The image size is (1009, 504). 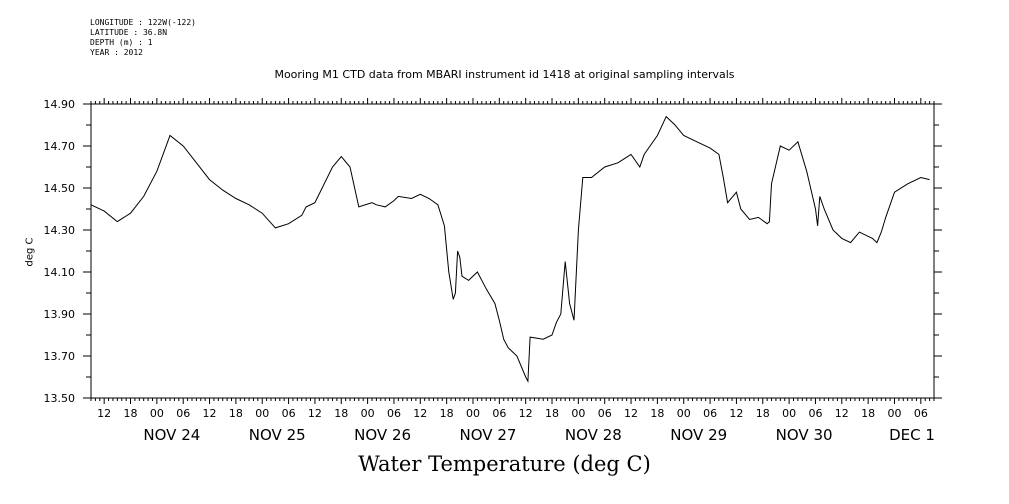 What do you see at coordinates (382, 435) in the screenshot?
I see `day-label: NOV 26` at bounding box center [382, 435].